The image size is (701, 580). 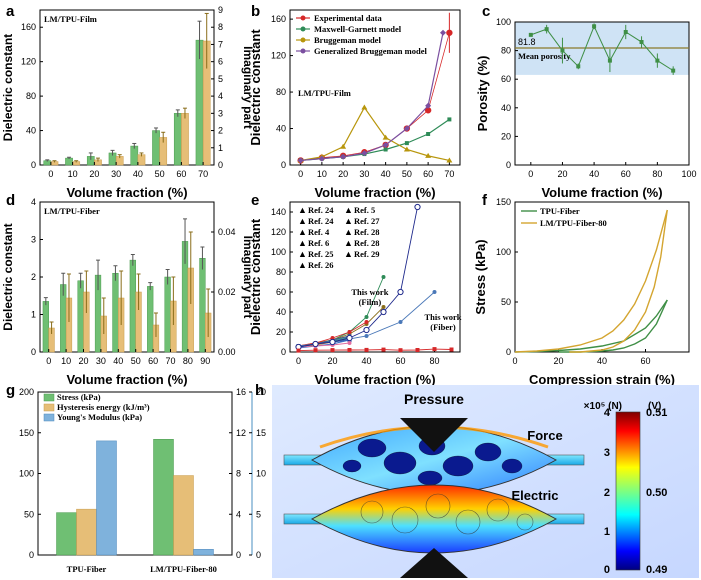 I want to click on colorbar-tick-left: 0, so click(x=607, y=570).